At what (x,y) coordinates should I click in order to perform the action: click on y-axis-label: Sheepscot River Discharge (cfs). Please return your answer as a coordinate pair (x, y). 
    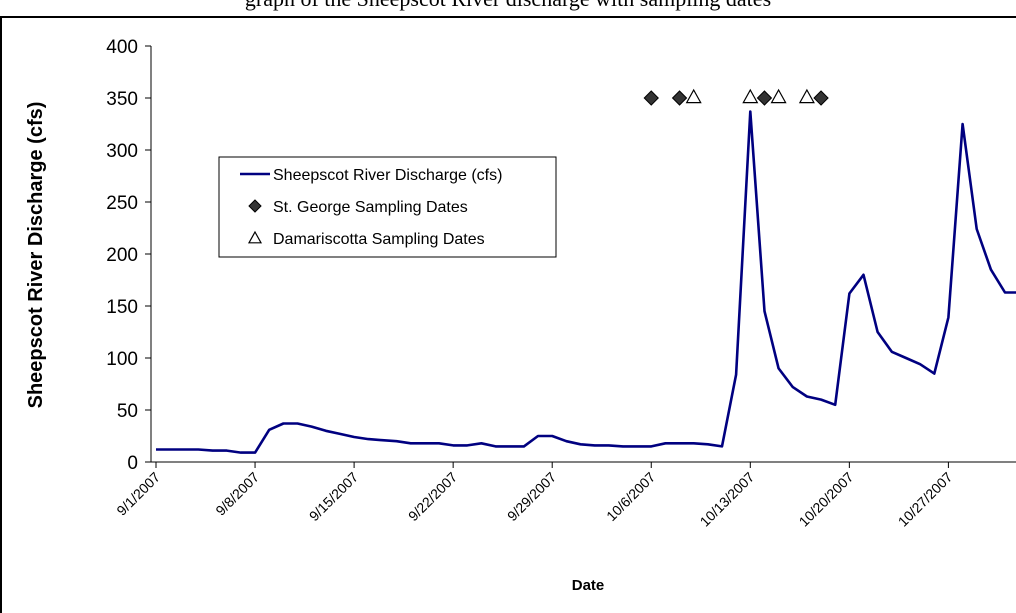
    Looking at the image, I should click on (36, 255).